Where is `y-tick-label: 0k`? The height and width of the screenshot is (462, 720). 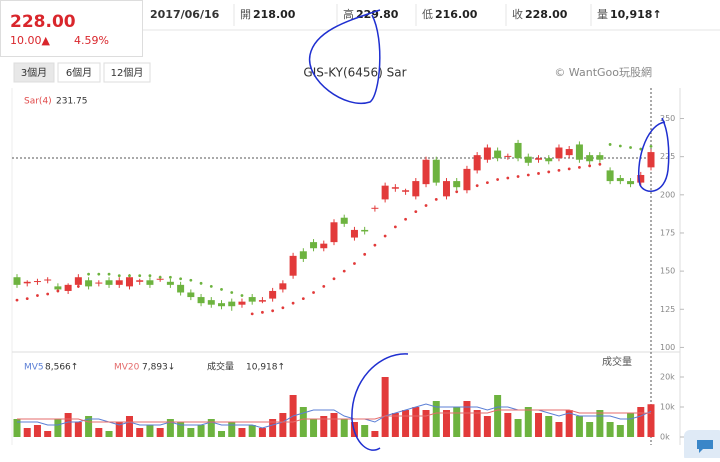
y-tick-label: 0k is located at coordinates (665, 437).